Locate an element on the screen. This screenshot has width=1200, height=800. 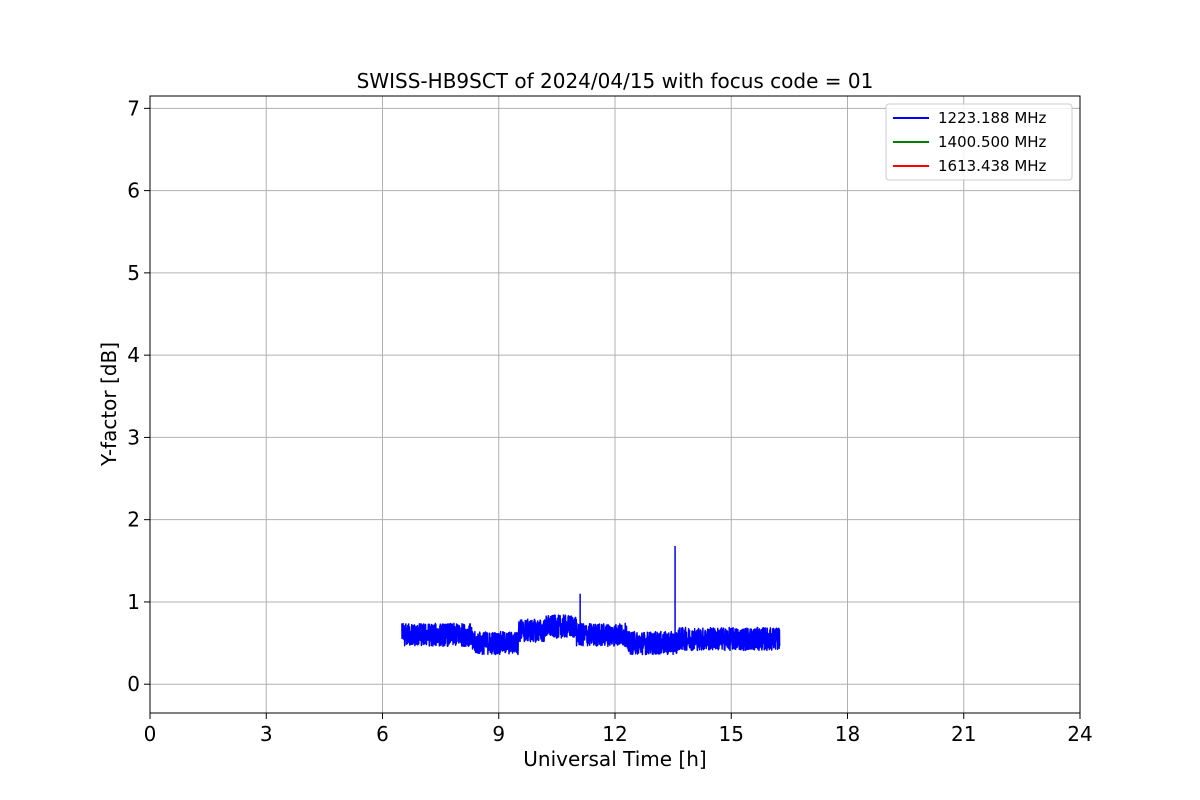
y-tick-label: 5 is located at coordinates (133, 273).